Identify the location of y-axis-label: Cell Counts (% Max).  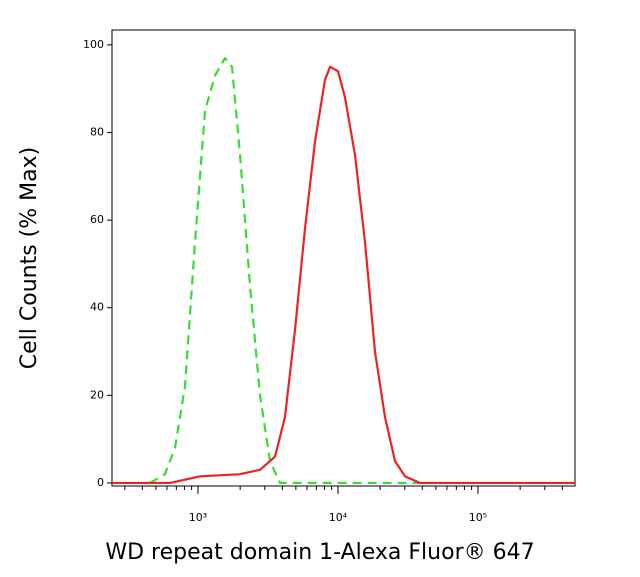
(29, 258).